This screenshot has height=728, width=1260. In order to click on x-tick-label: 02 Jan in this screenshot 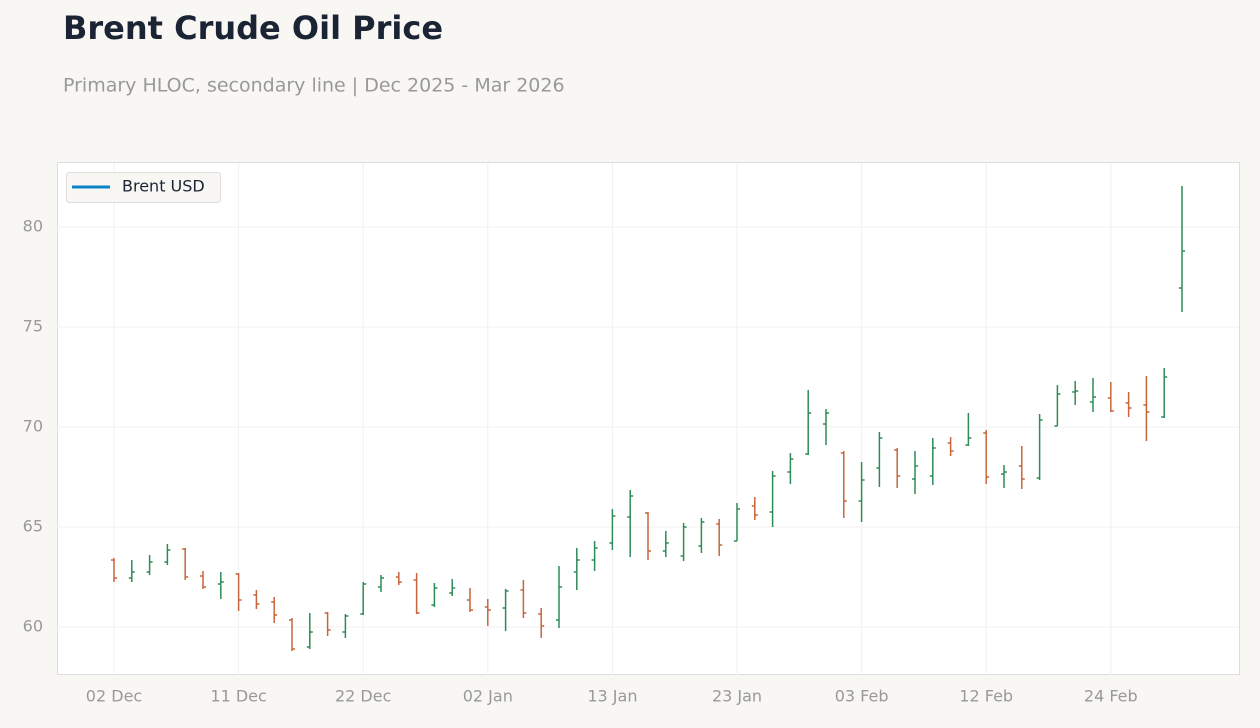, I will do `click(488, 696)`.